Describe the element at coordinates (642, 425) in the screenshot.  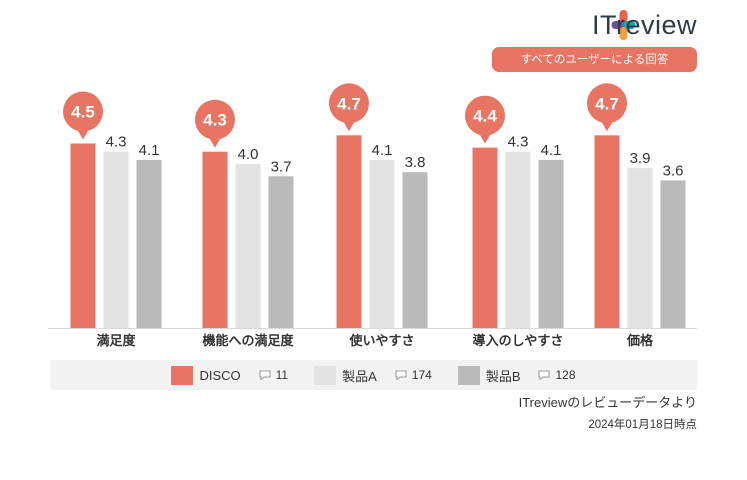
I see `date-note: 2024年01月18日時点` at that location.